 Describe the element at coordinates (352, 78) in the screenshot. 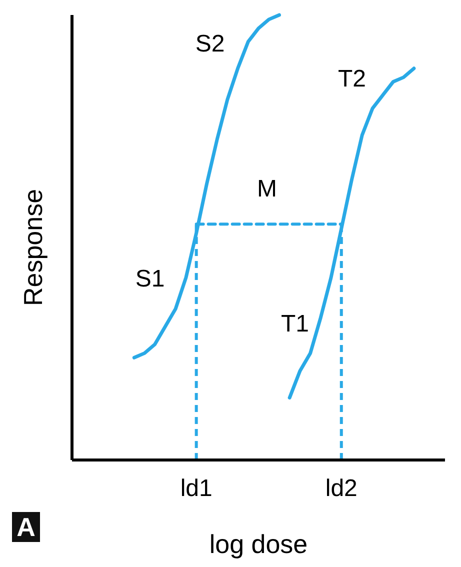

I see `annotation: T2` at that location.